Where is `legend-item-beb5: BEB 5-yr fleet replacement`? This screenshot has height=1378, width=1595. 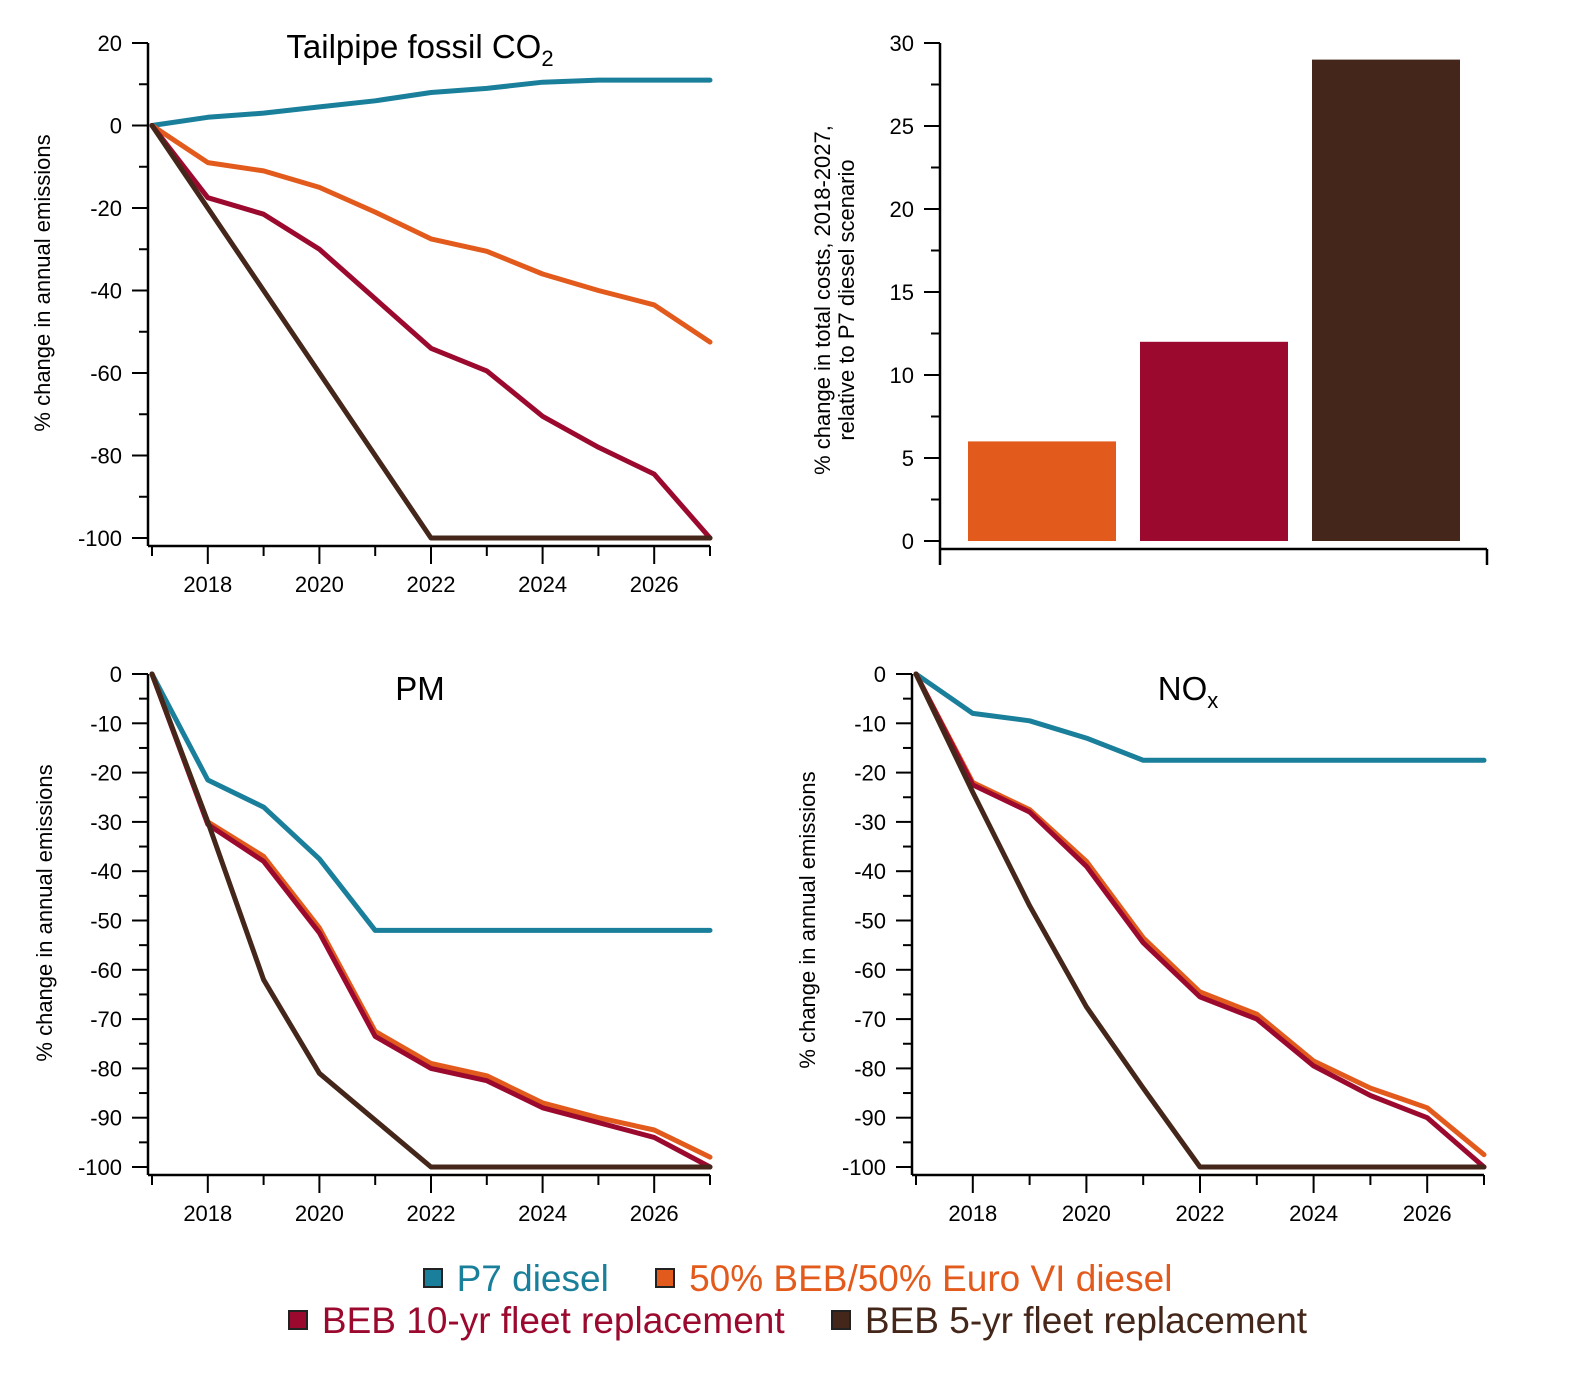
legend-item-beb5: BEB 5-yr fleet replacement is located at coordinates (1069, 1321).